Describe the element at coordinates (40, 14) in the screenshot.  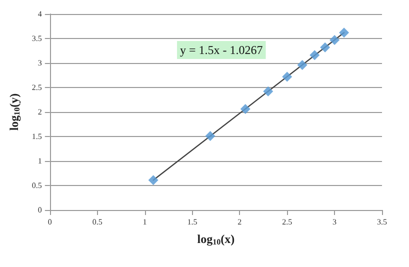
I see `y-tick-label: 4` at that location.